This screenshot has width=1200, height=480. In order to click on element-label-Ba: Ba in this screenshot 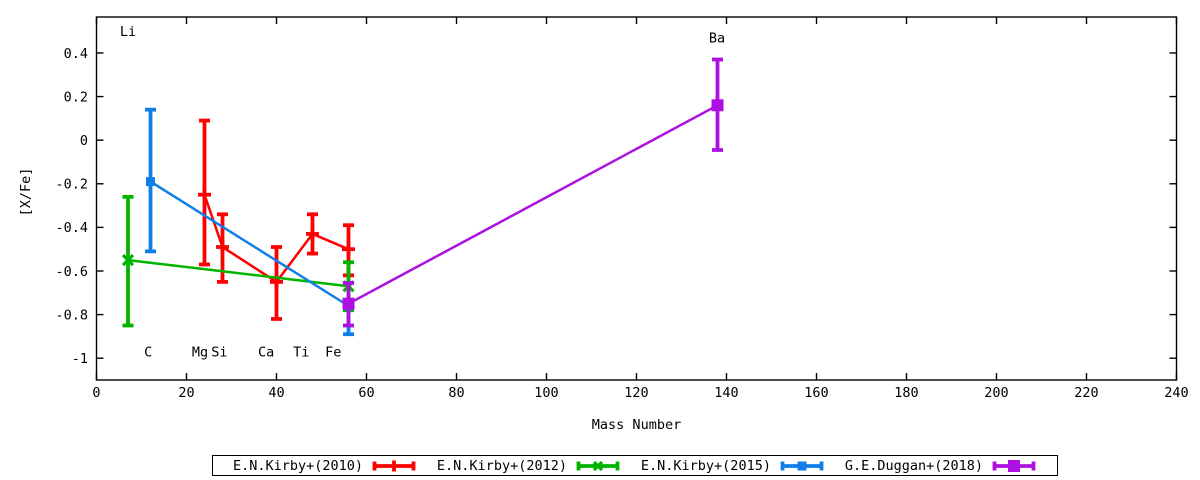, I will do `click(717, 39)`.